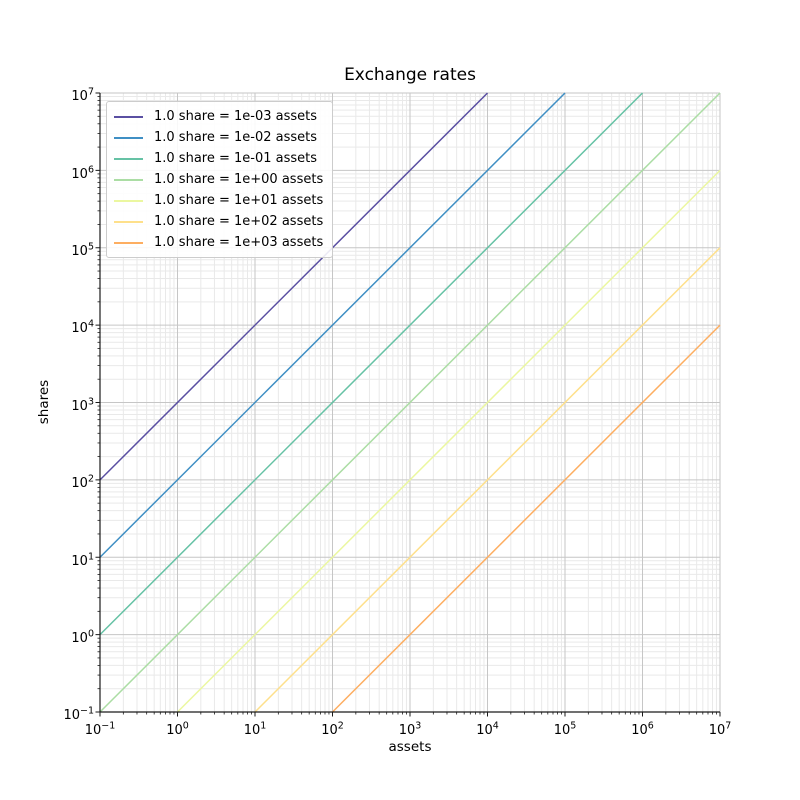 The height and width of the screenshot is (800, 800). Describe the element at coordinates (82, 405) in the screenshot. I see `y-tick-label: 10³` at that location.